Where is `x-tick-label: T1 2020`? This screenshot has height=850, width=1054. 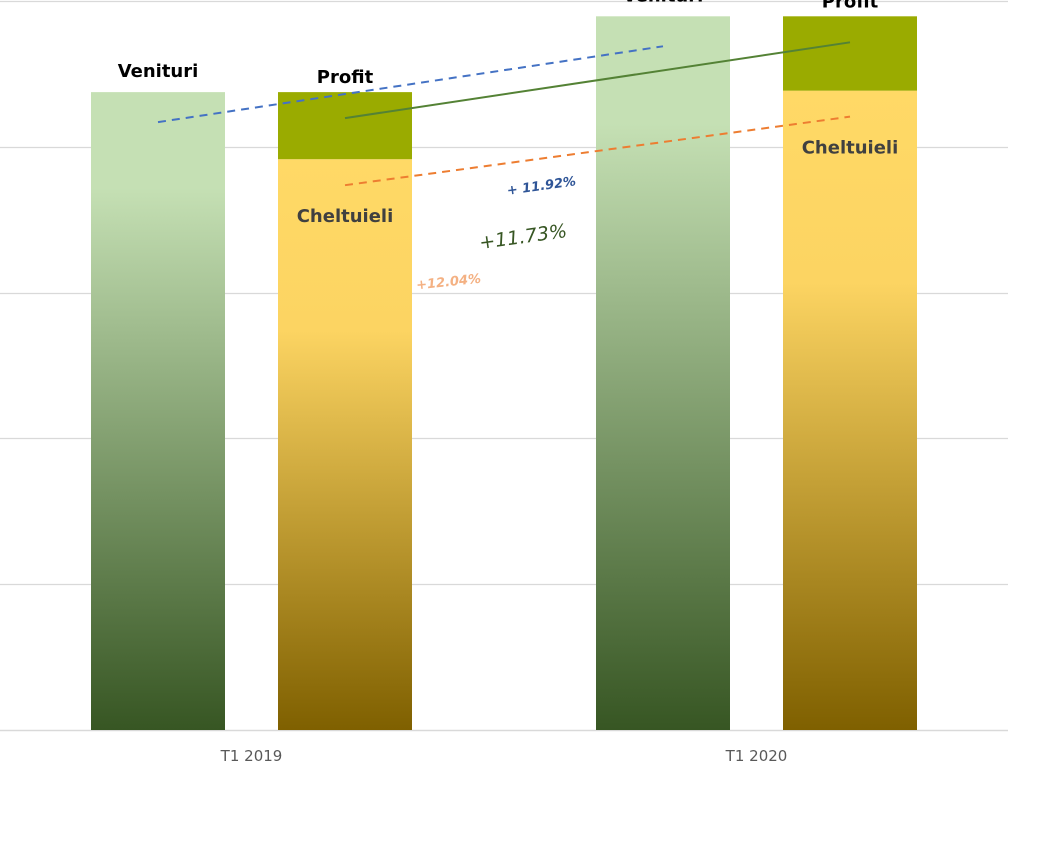 x-tick-label: T1 2020 is located at coordinates (756, 756).